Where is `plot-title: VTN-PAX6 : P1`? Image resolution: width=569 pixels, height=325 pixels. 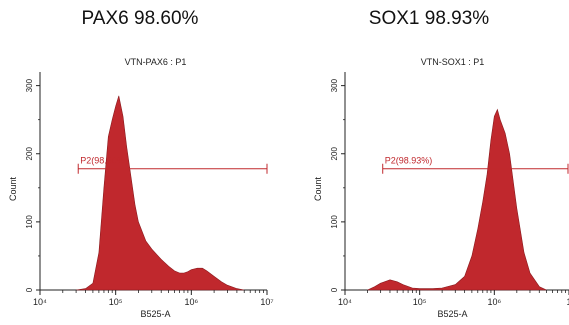
plot-title: VTN-PAX6 : P1 is located at coordinates (156, 62).